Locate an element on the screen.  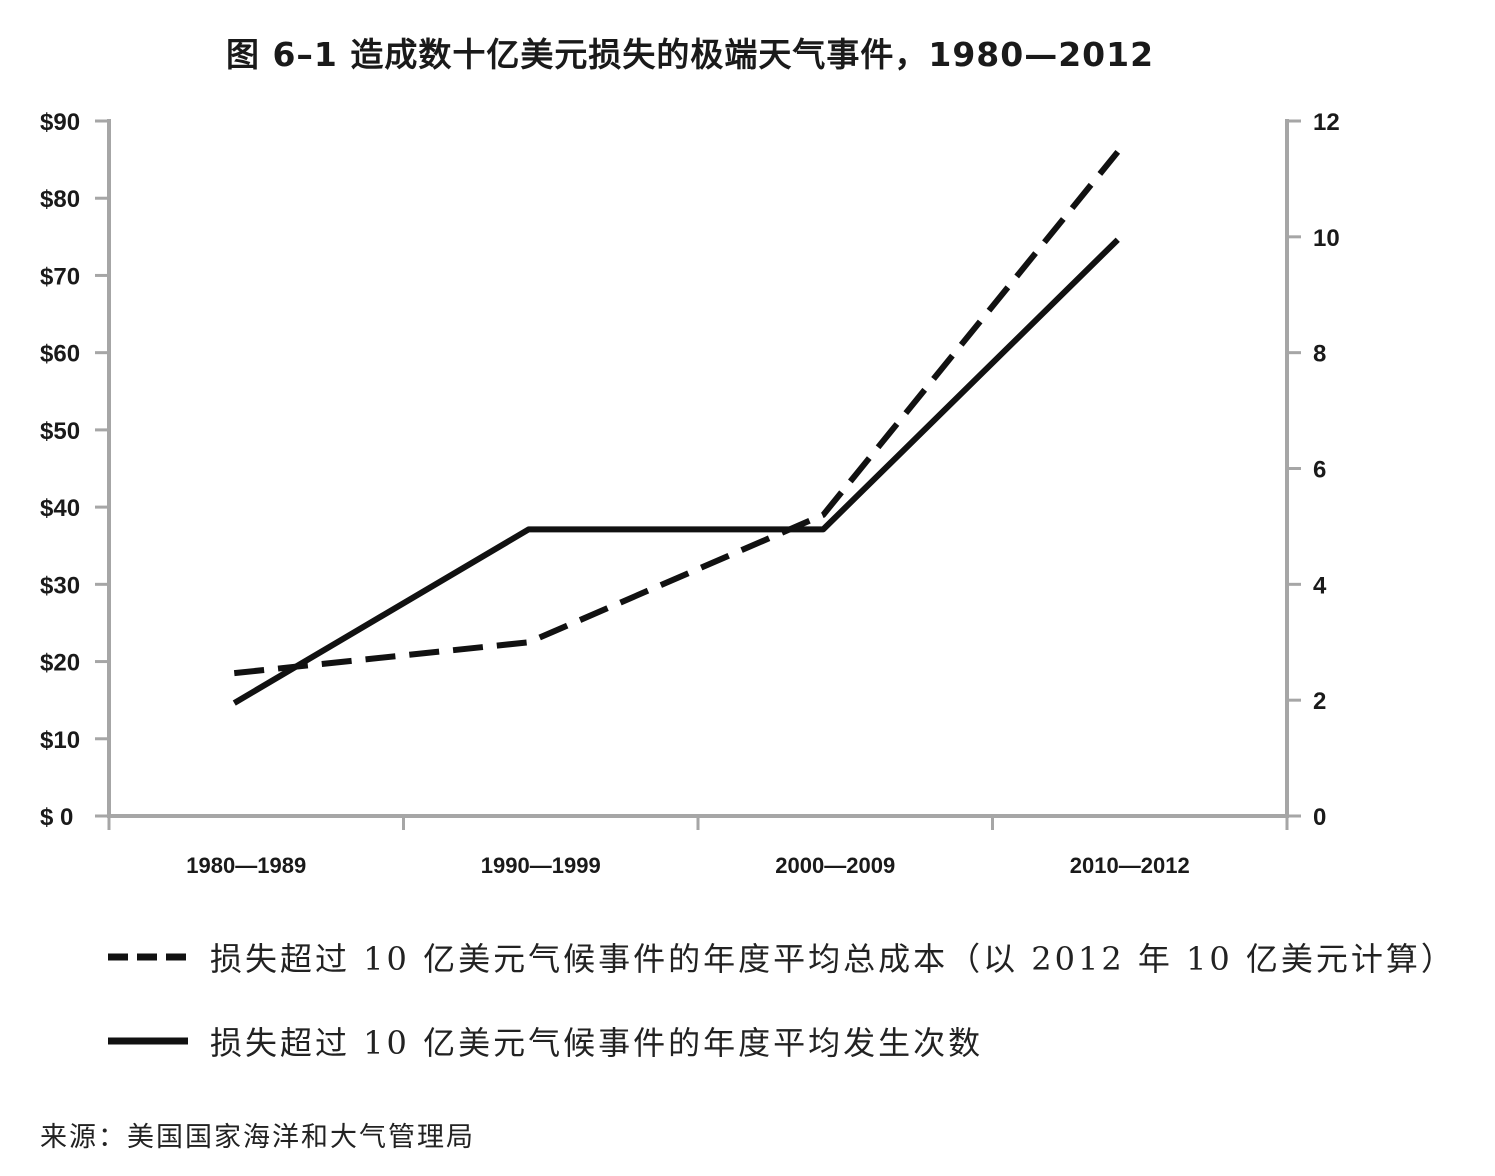
legend-item-count: 损失超过 10 亿美元气候事件的年度平均发生次数 is located at coordinates (782, 1041).